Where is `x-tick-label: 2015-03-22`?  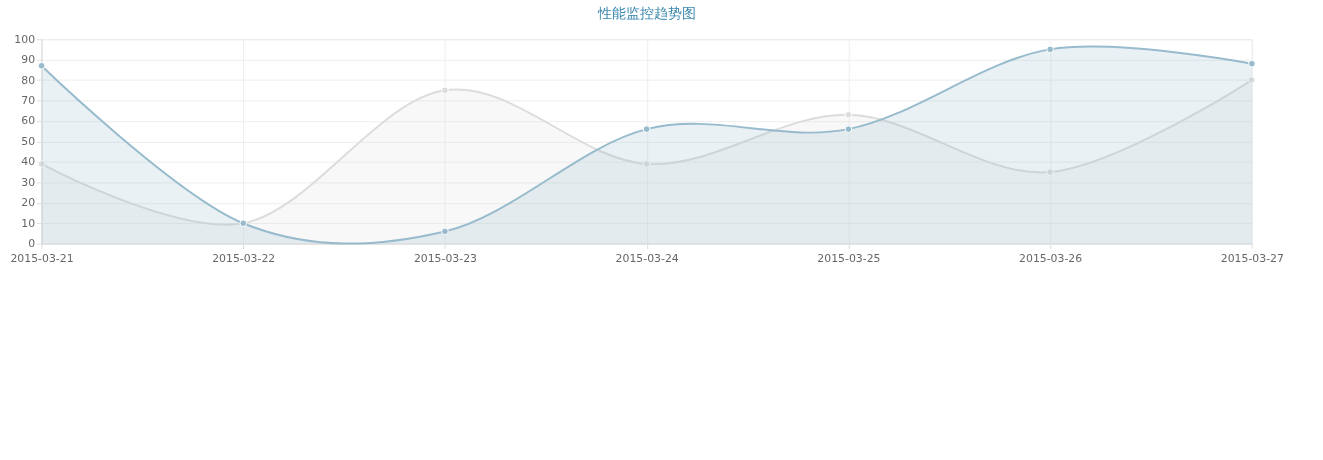
x-tick-label: 2015-03-22 is located at coordinates (244, 258).